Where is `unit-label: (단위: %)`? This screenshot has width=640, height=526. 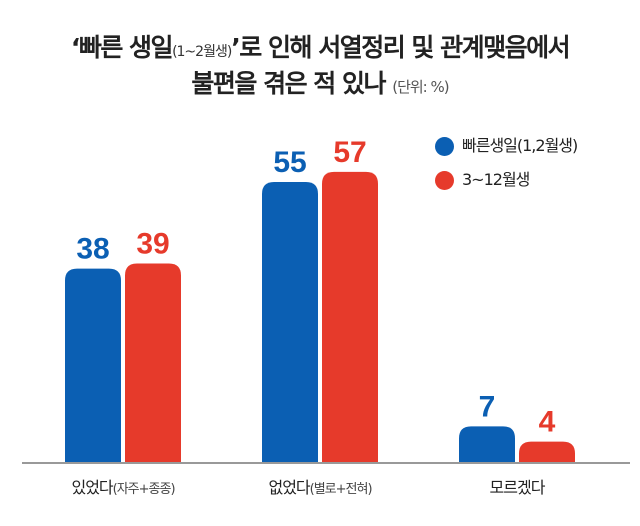
unit-label: (단위: %) is located at coordinates (420, 87).